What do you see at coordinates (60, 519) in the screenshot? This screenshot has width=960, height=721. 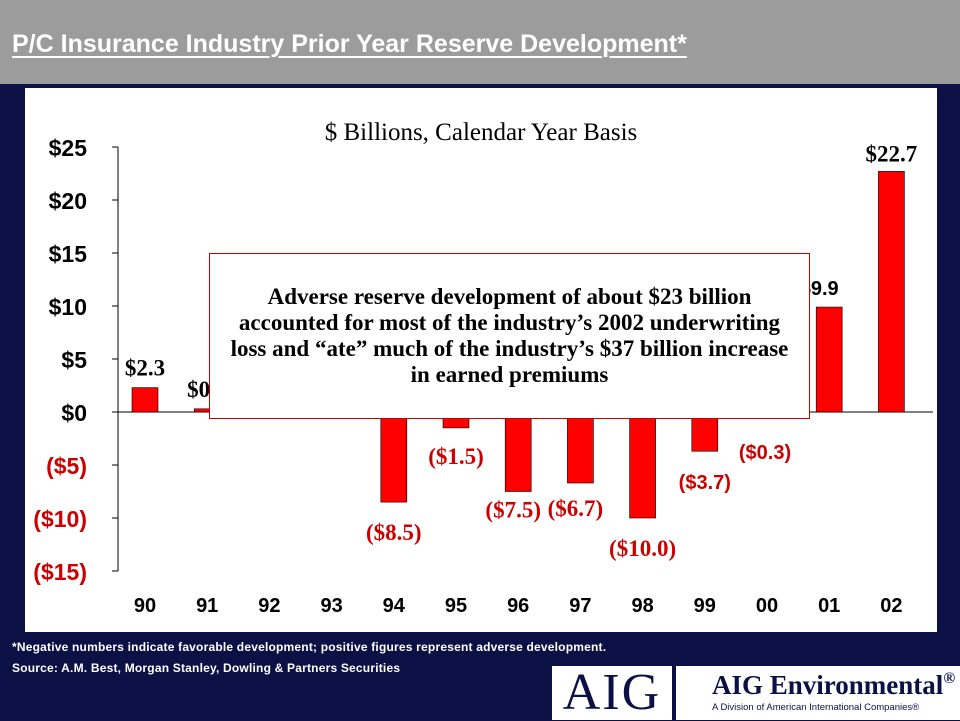 I see `y-tick-label: ($10)` at bounding box center [60, 519].